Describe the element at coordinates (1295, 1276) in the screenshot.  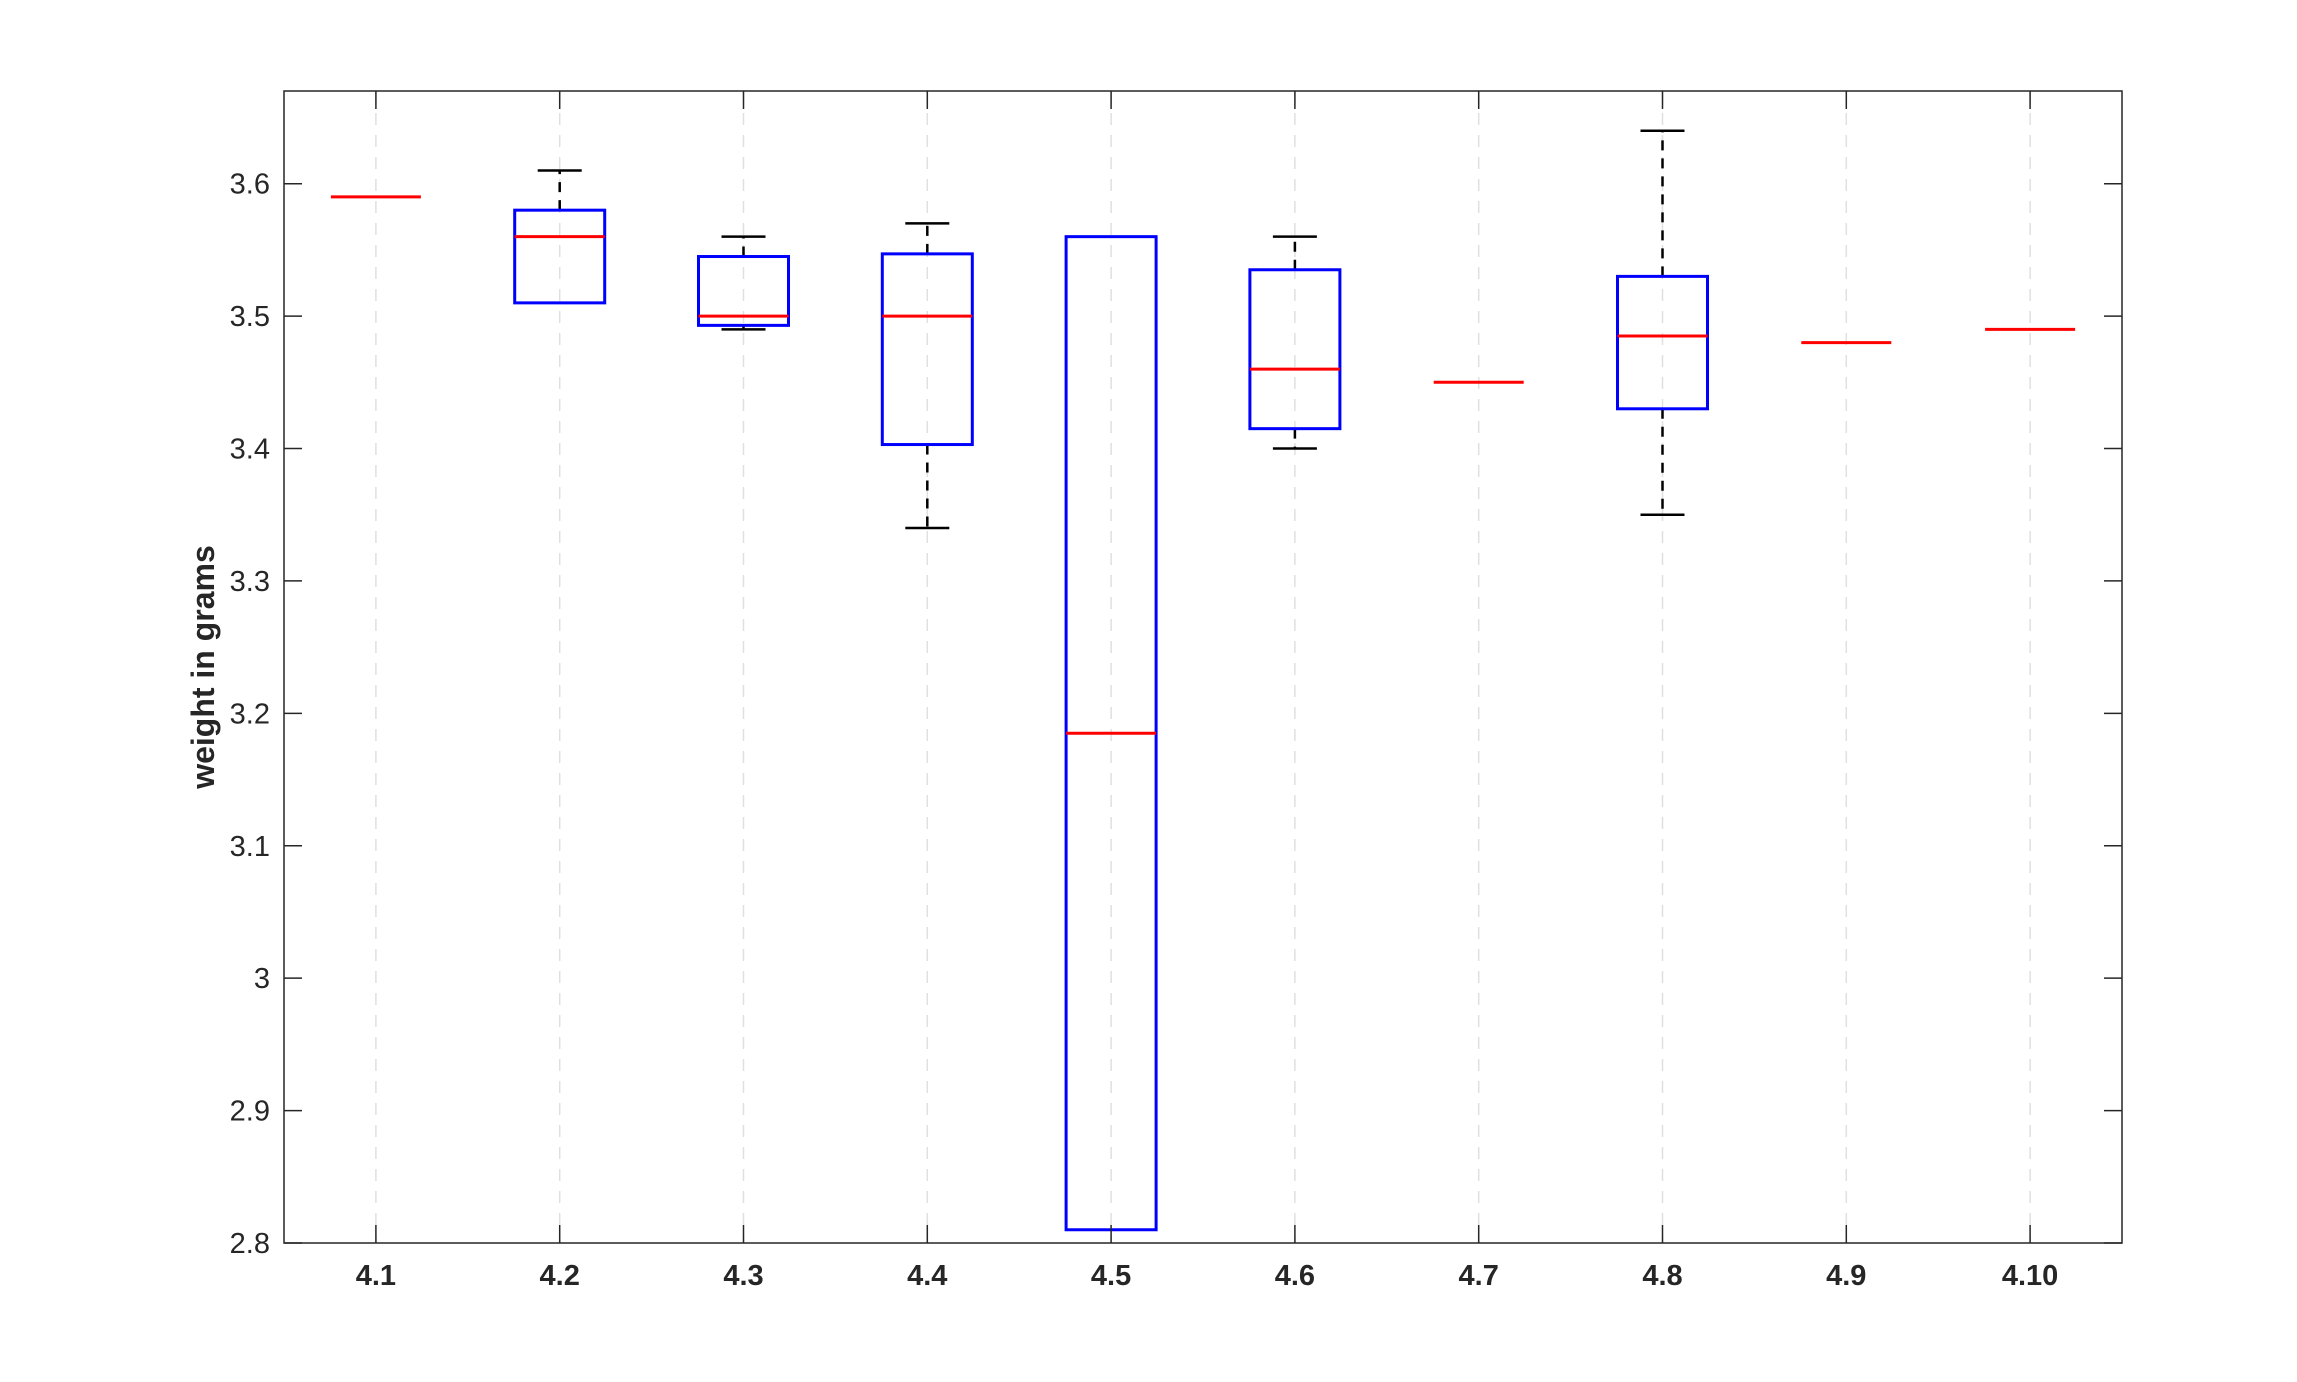
I see `x-tick-label: 4.6` at that location.